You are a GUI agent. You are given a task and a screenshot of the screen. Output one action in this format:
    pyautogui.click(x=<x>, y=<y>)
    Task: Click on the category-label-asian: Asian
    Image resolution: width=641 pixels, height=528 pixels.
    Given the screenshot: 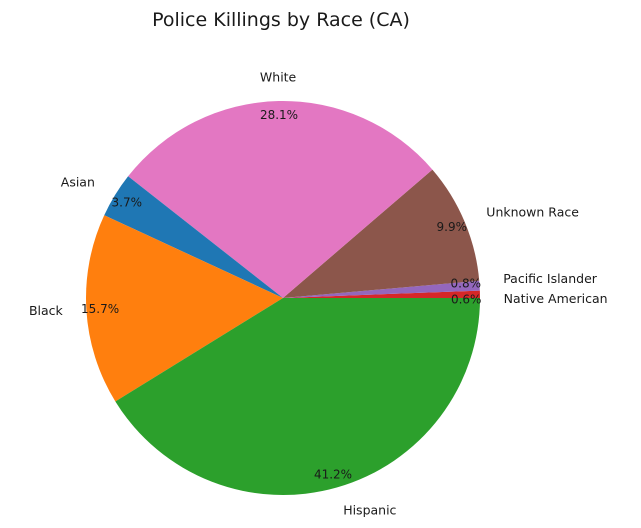 What is the action you would take?
    pyautogui.click(x=78, y=182)
    